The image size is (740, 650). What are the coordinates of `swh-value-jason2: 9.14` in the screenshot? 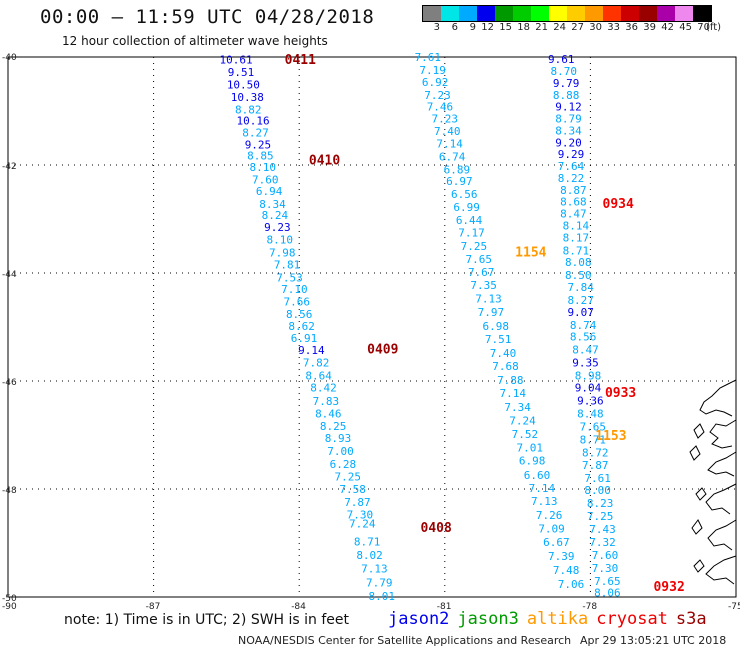 It's located at (311, 350).